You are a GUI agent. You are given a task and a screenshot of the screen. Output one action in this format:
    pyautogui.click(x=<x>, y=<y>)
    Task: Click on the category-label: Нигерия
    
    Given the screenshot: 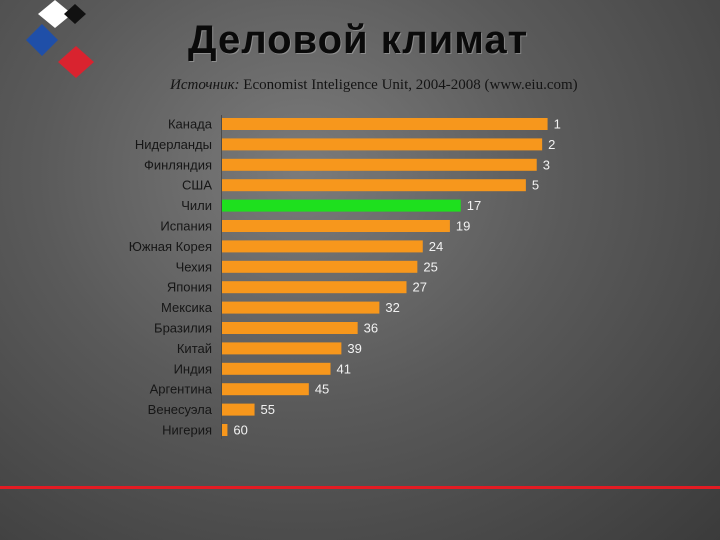 What is the action you would take?
    pyautogui.click(x=187, y=430)
    